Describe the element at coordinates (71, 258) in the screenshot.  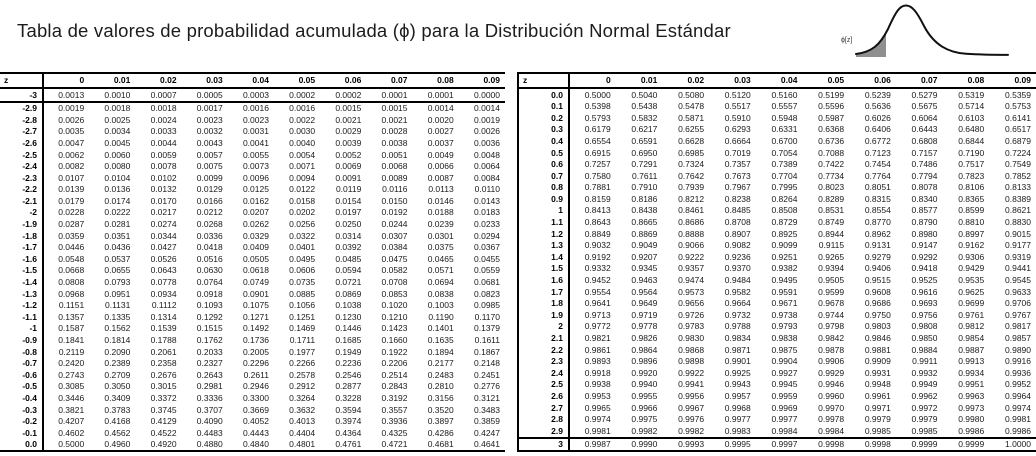
I see `probability-cell: 0.0548` at that location.